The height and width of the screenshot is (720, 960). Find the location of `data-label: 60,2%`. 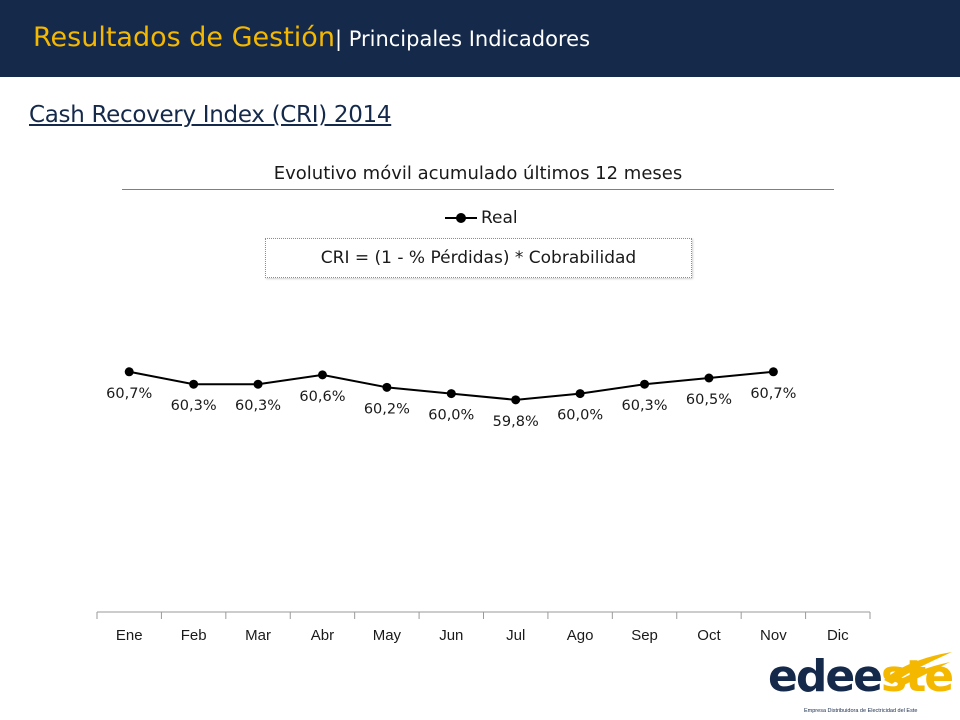

data-label: 60,2% is located at coordinates (387, 409).